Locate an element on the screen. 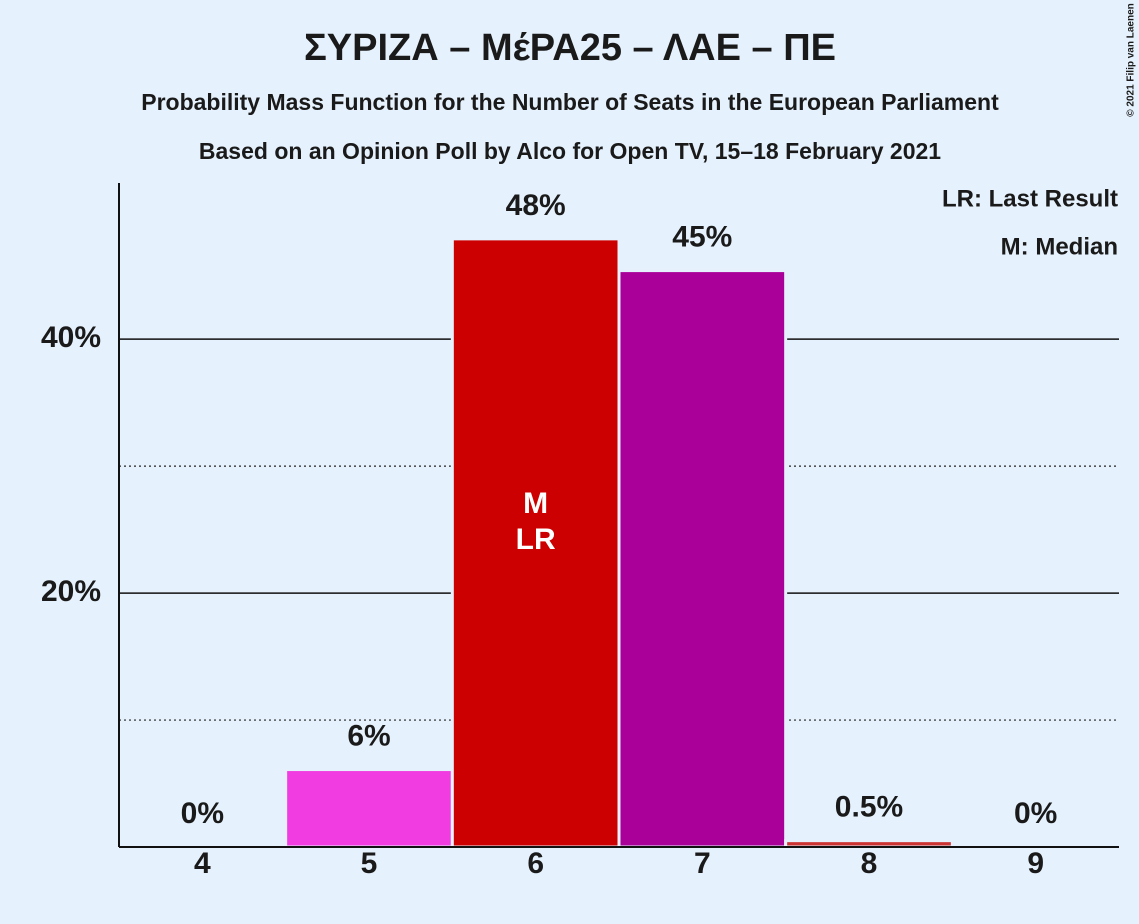  x-tick-label: 7 is located at coordinates (702, 863).